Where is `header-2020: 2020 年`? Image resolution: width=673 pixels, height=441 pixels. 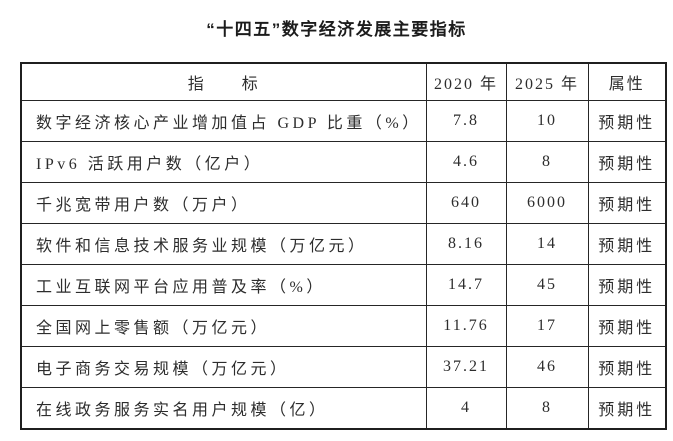 header-2020: 2020 年 is located at coordinates (466, 81).